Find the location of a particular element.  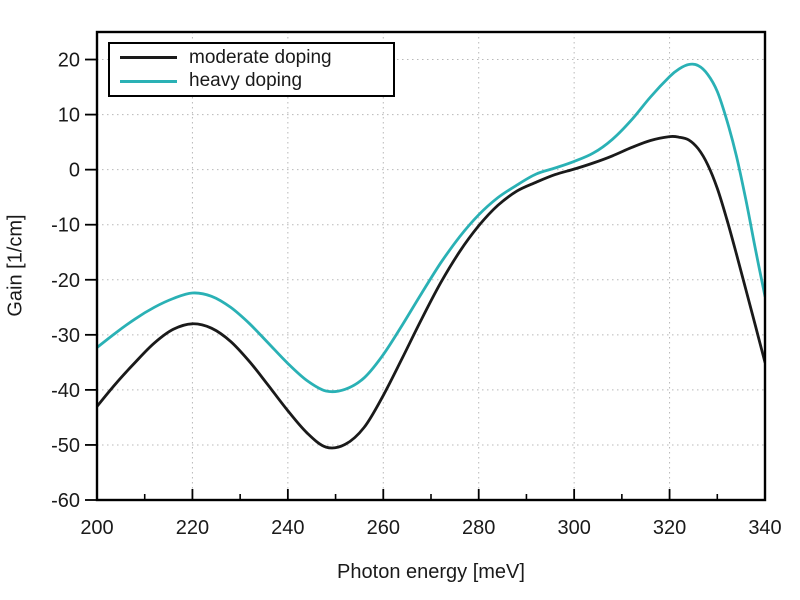

legend-label-moderate-doping: moderate doping is located at coordinates (260, 57).